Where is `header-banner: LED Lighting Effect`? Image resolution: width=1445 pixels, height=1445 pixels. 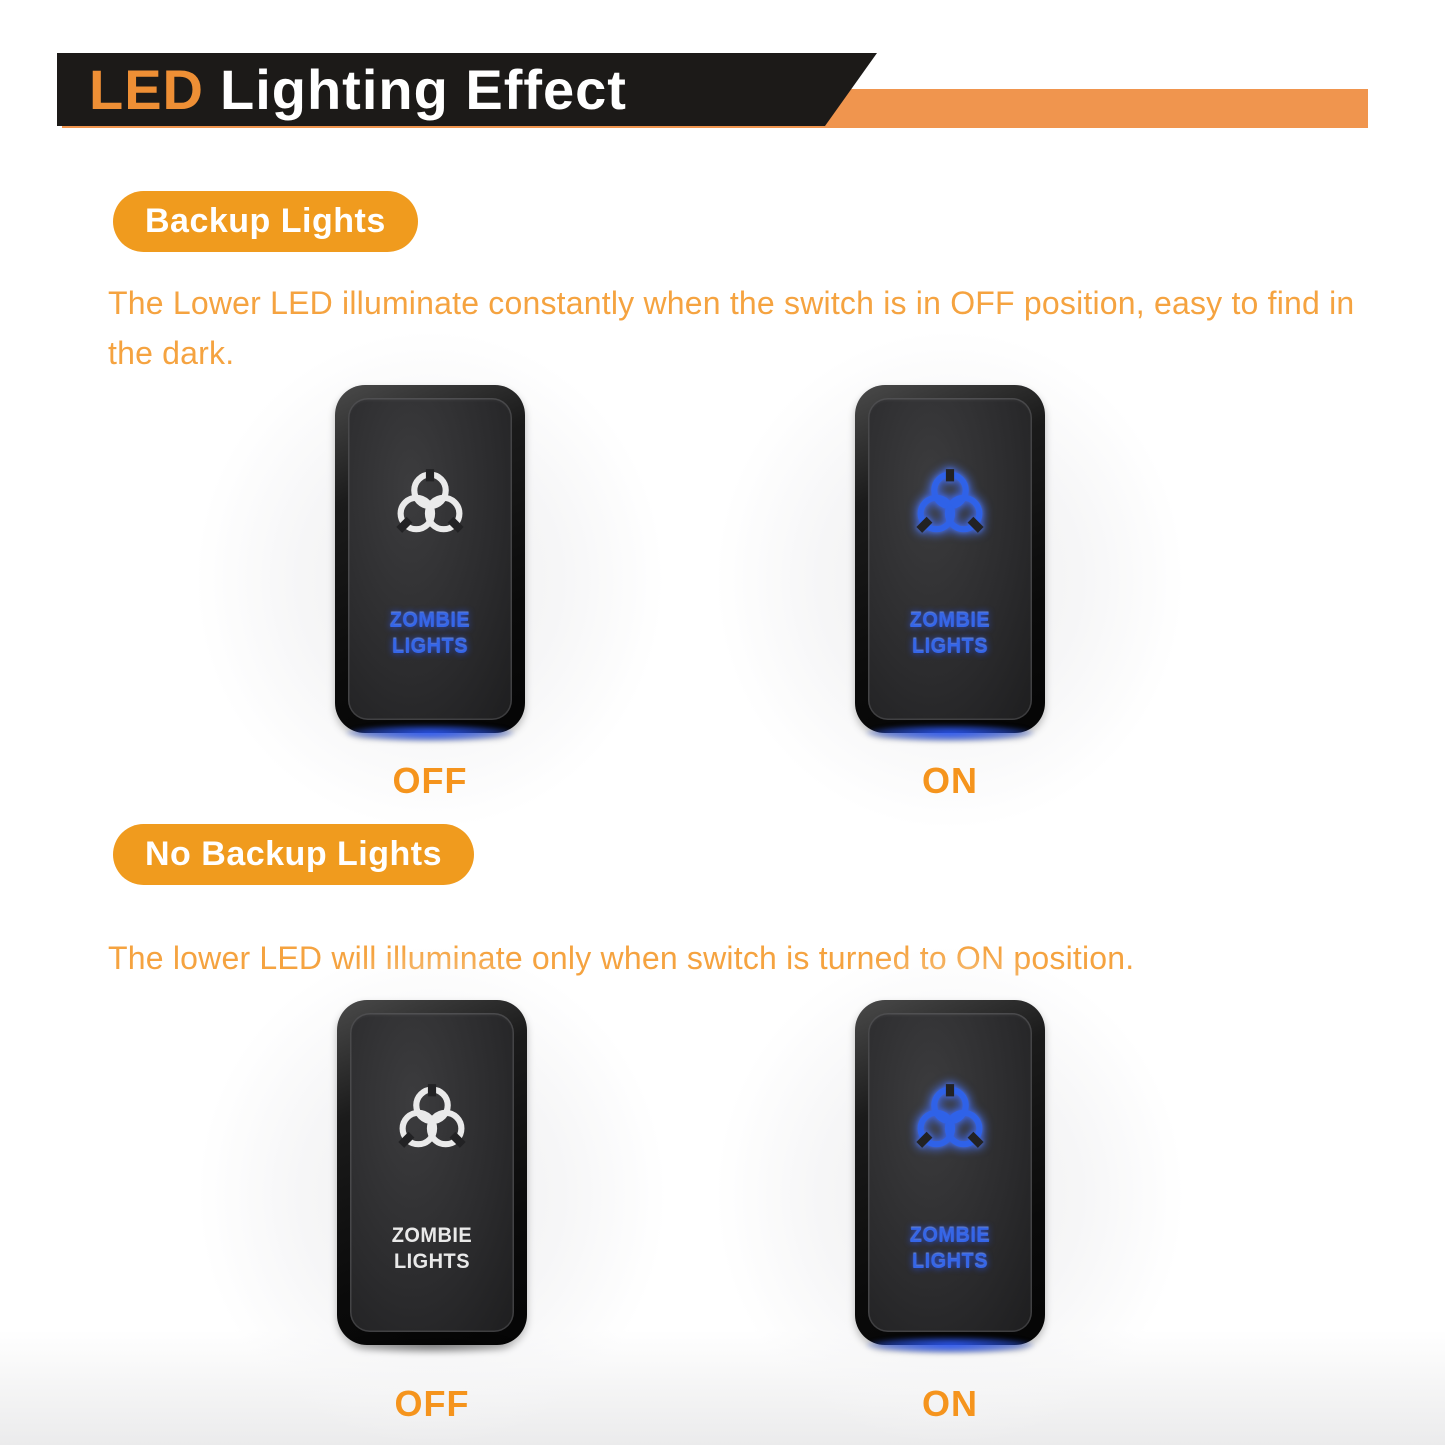
header-banner: LED Lighting Effect is located at coordinates (467, 89).